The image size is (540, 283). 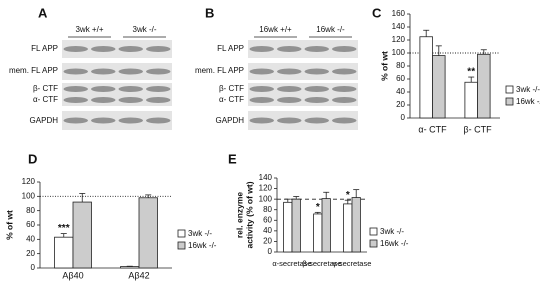 What do you see at coordinates (270, 251) in the screenshot?
I see `y-tick-label: 0` at bounding box center [270, 251].